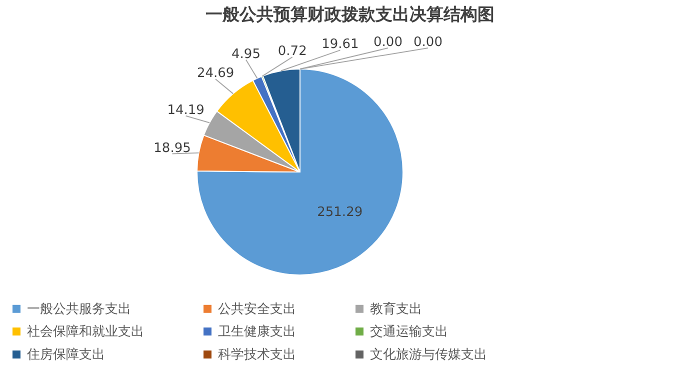 The image size is (700, 377). I want to click on data-label: 251.29, so click(340, 212).